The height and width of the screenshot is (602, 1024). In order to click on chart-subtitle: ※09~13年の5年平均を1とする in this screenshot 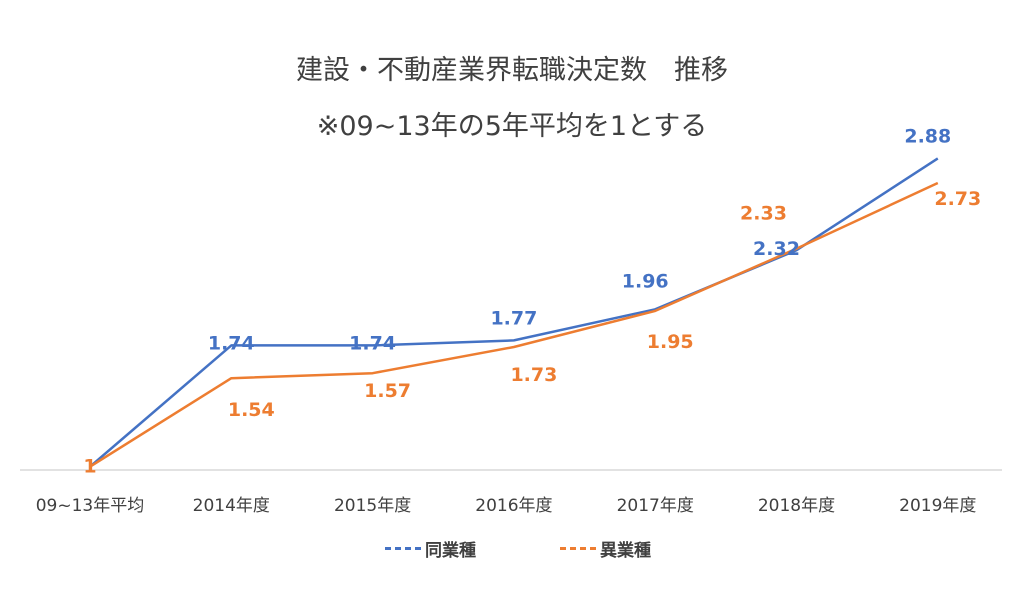, I will do `click(512, 126)`.